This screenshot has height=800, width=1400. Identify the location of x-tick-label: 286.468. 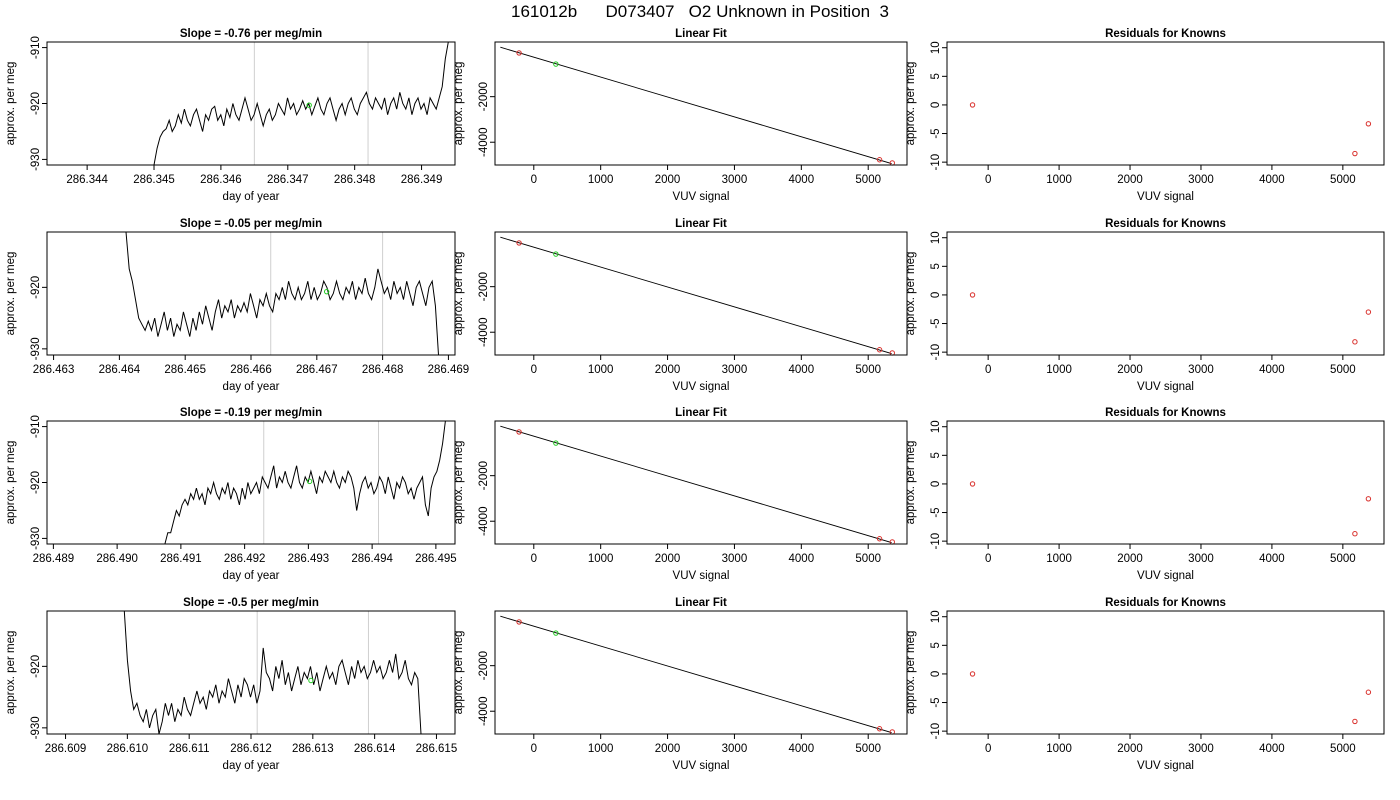
(383, 370).